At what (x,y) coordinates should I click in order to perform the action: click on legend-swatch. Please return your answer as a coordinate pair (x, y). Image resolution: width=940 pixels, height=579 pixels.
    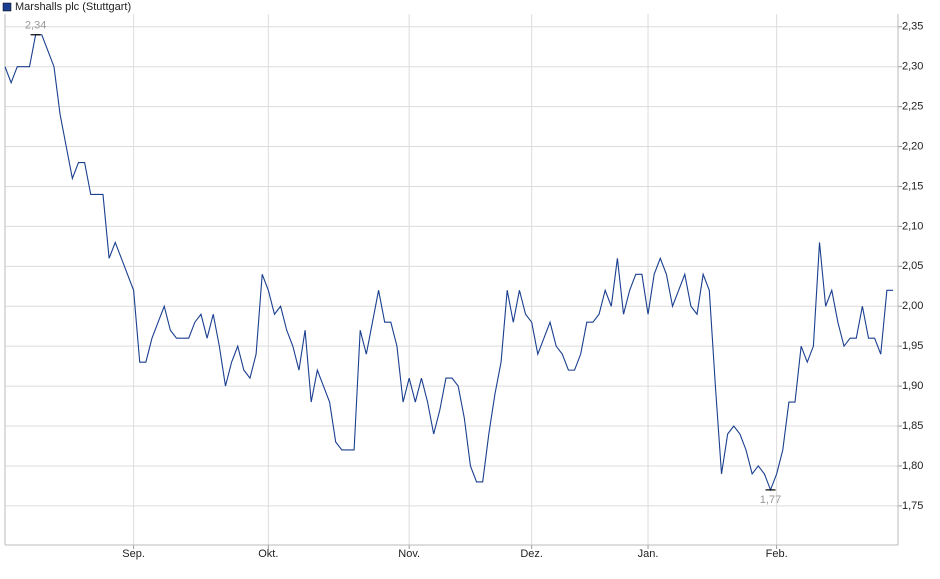
    Looking at the image, I should click on (7, 7).